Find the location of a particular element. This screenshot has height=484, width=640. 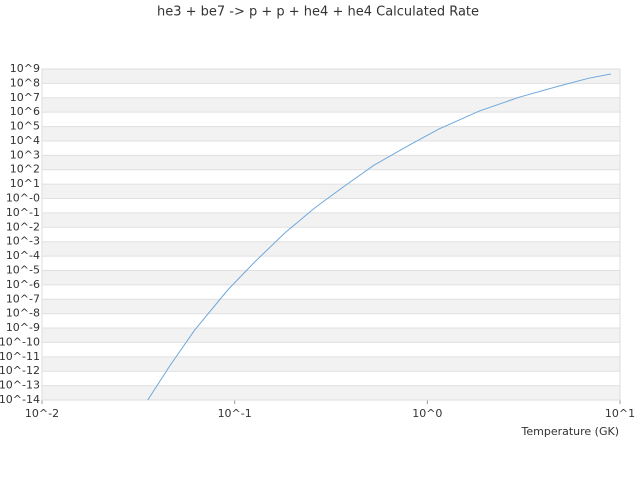

y-tick-label: 10^-2 is located at coordinates (23, 226).